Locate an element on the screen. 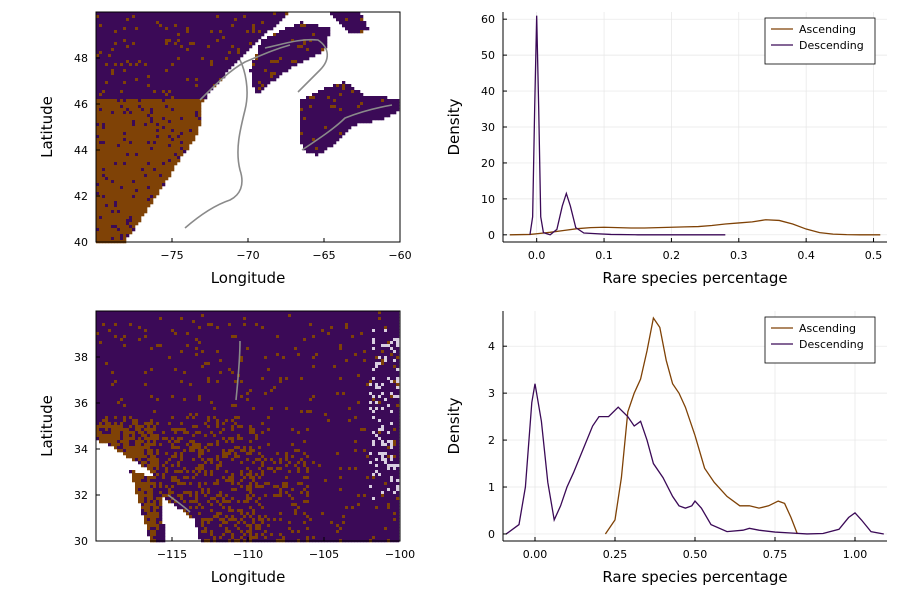 The width and height of the screenshot is (900, 600). y-axis-label: Density is located at coordinates (454, 126).